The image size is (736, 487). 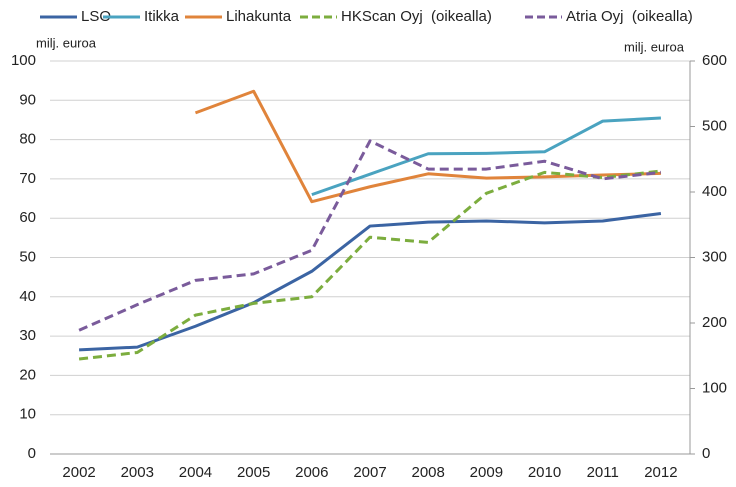 What do you see at coordinates (486, 472) in the screenshot?
I see `x-tick-label: 2009` at bounding box center [486, 472].